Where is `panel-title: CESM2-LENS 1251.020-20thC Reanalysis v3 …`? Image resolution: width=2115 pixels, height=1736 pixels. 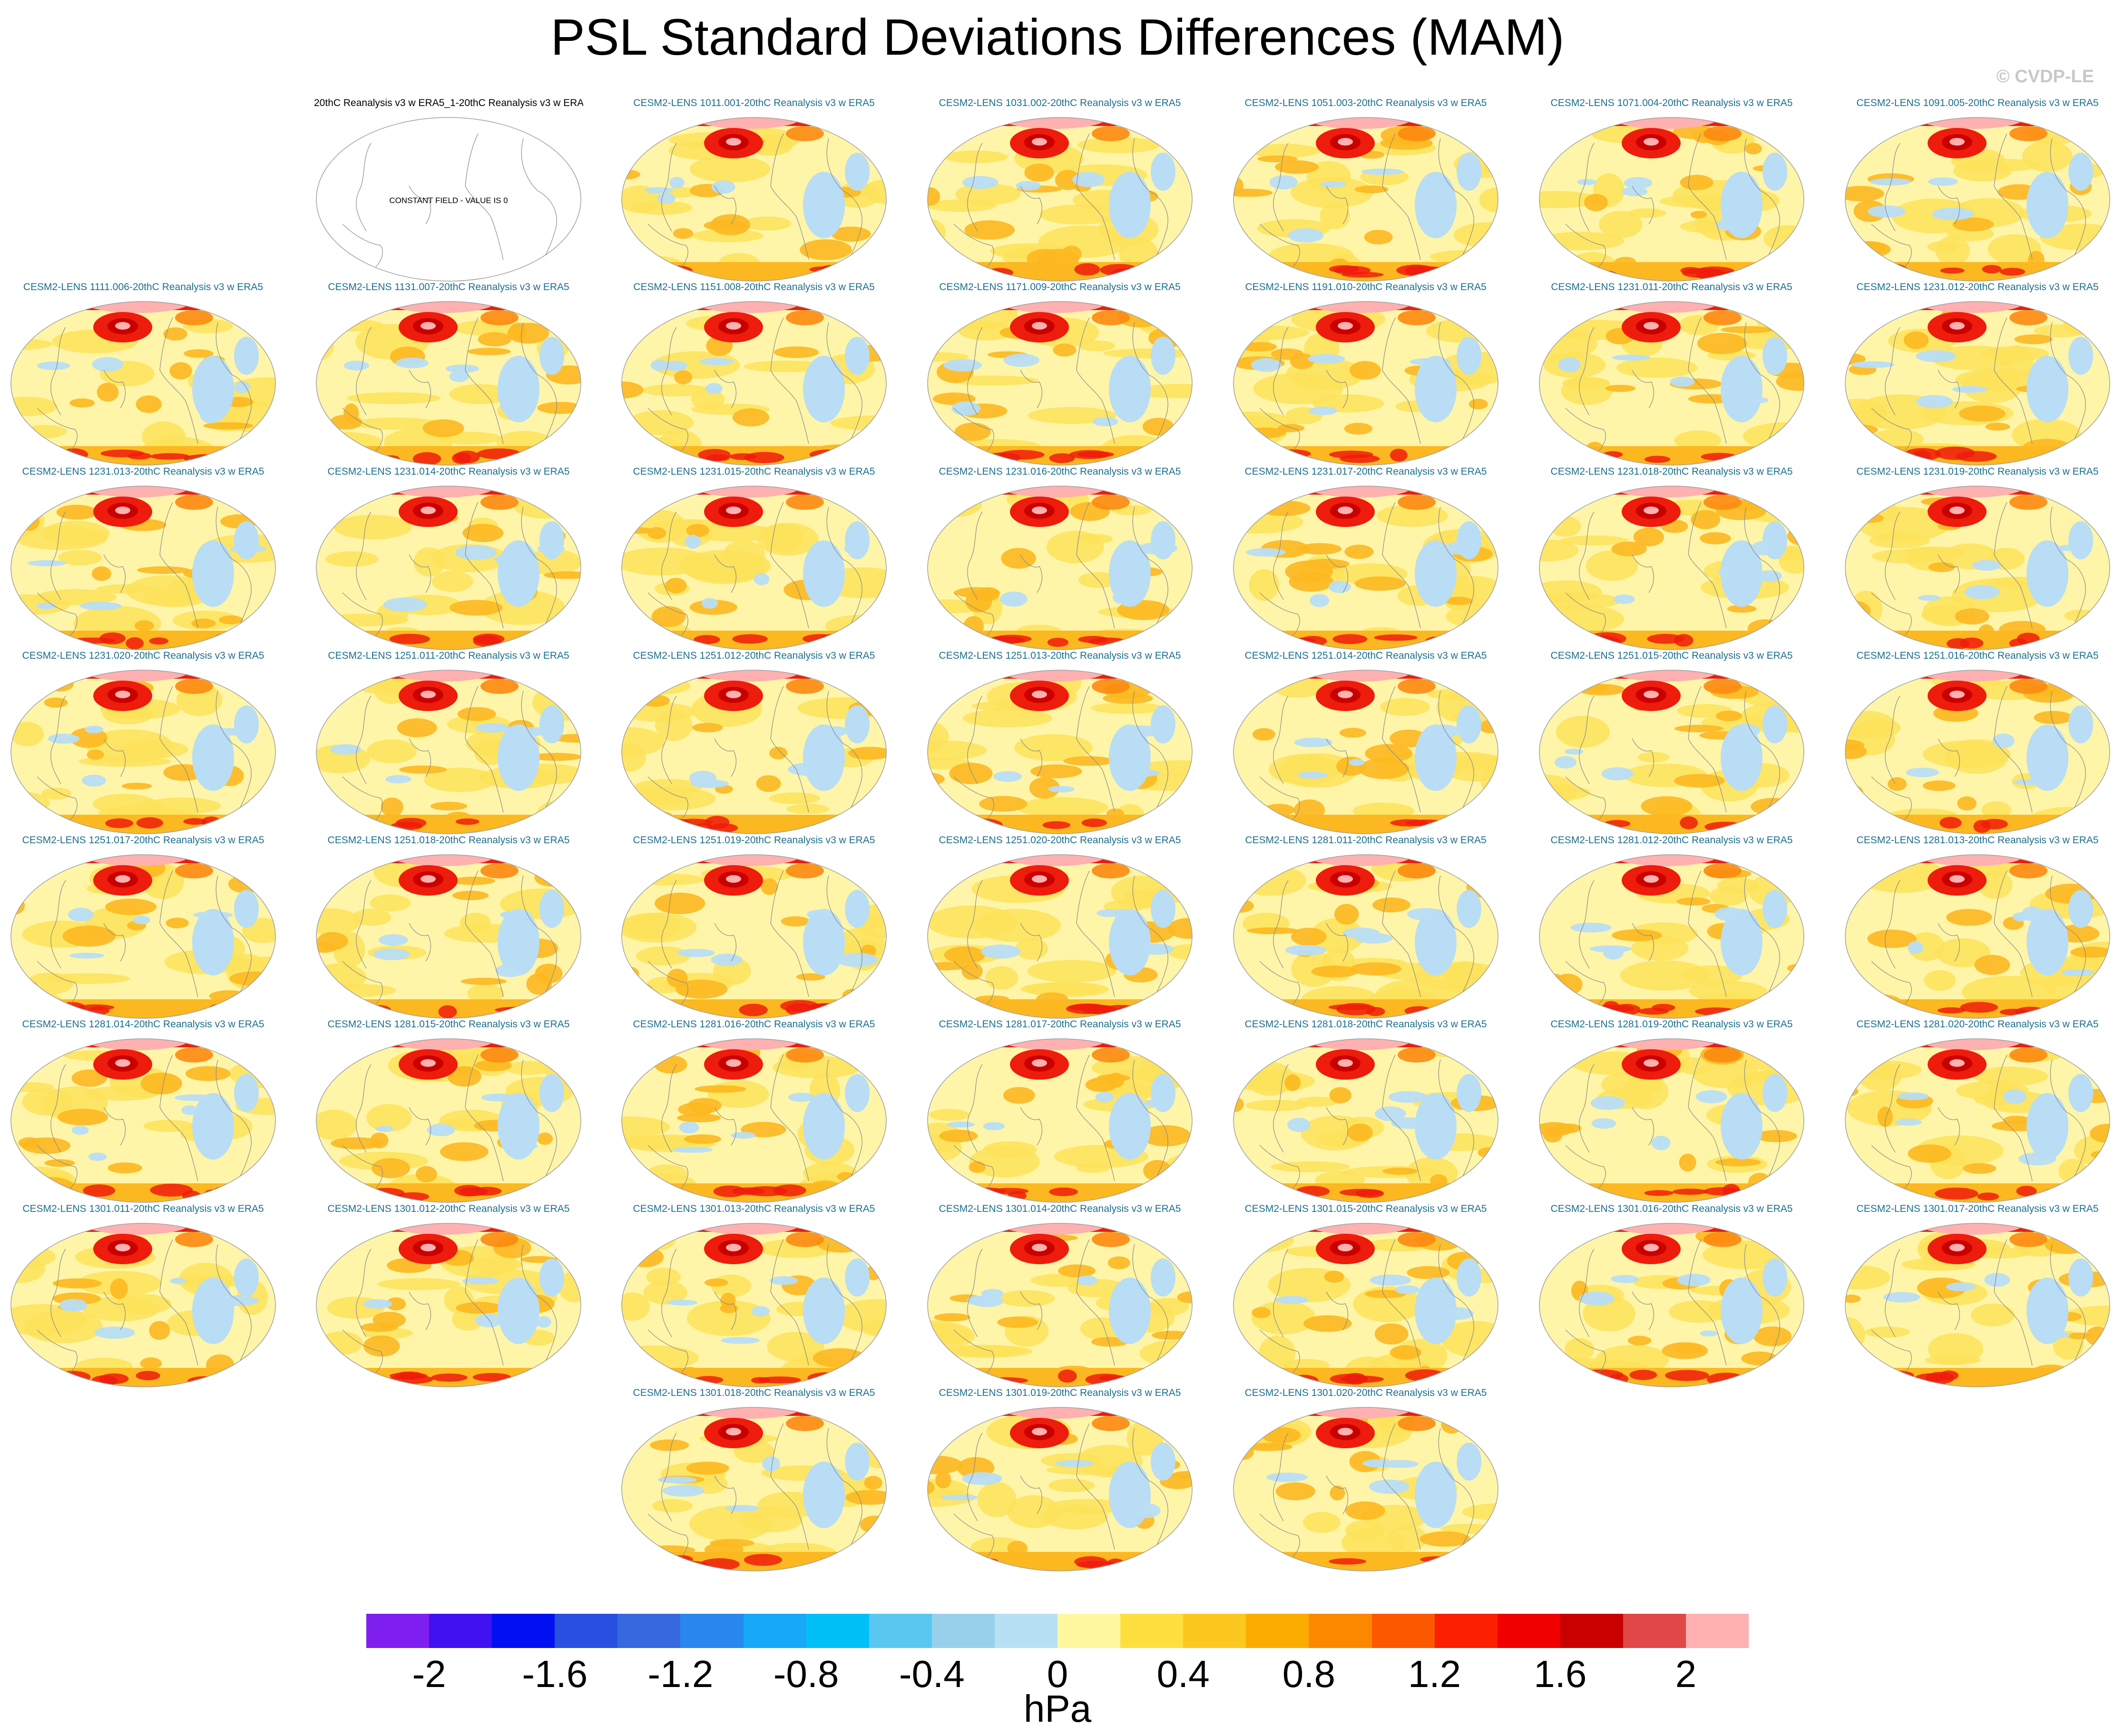 panel-title: CESM2-LENS 1251.020-20thC Reanalysis v3 … is located at coordinates (1060, 841).